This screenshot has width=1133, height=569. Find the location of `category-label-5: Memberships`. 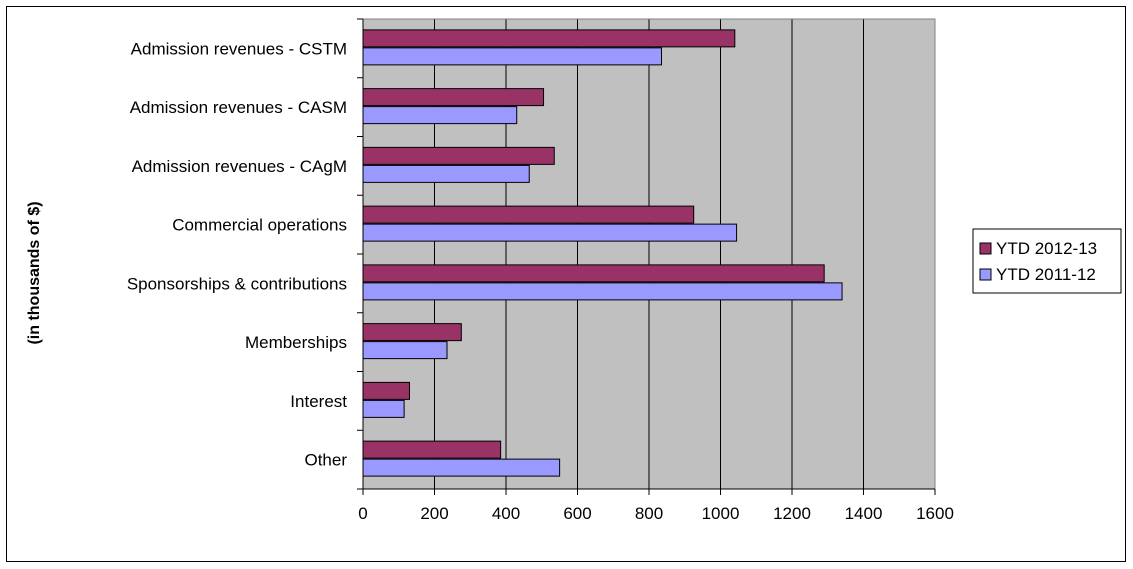

category-label-5: Memberships is located at coordinates (296, 342).